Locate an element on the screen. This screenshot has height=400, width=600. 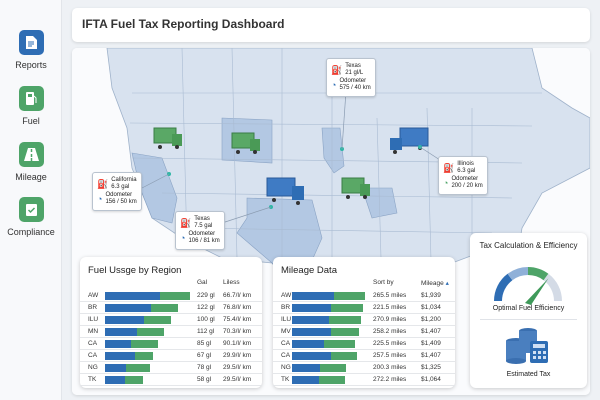
document-icon is located at coordinates (31, 42).